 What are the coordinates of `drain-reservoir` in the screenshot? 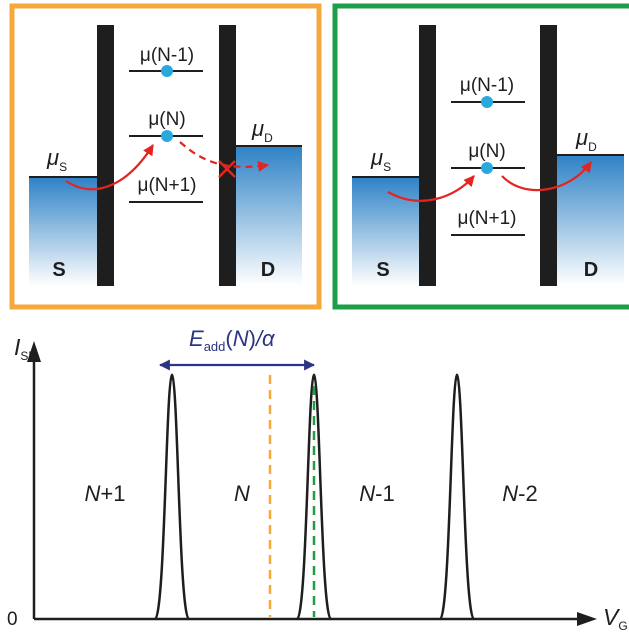 It's located at (590, 220).